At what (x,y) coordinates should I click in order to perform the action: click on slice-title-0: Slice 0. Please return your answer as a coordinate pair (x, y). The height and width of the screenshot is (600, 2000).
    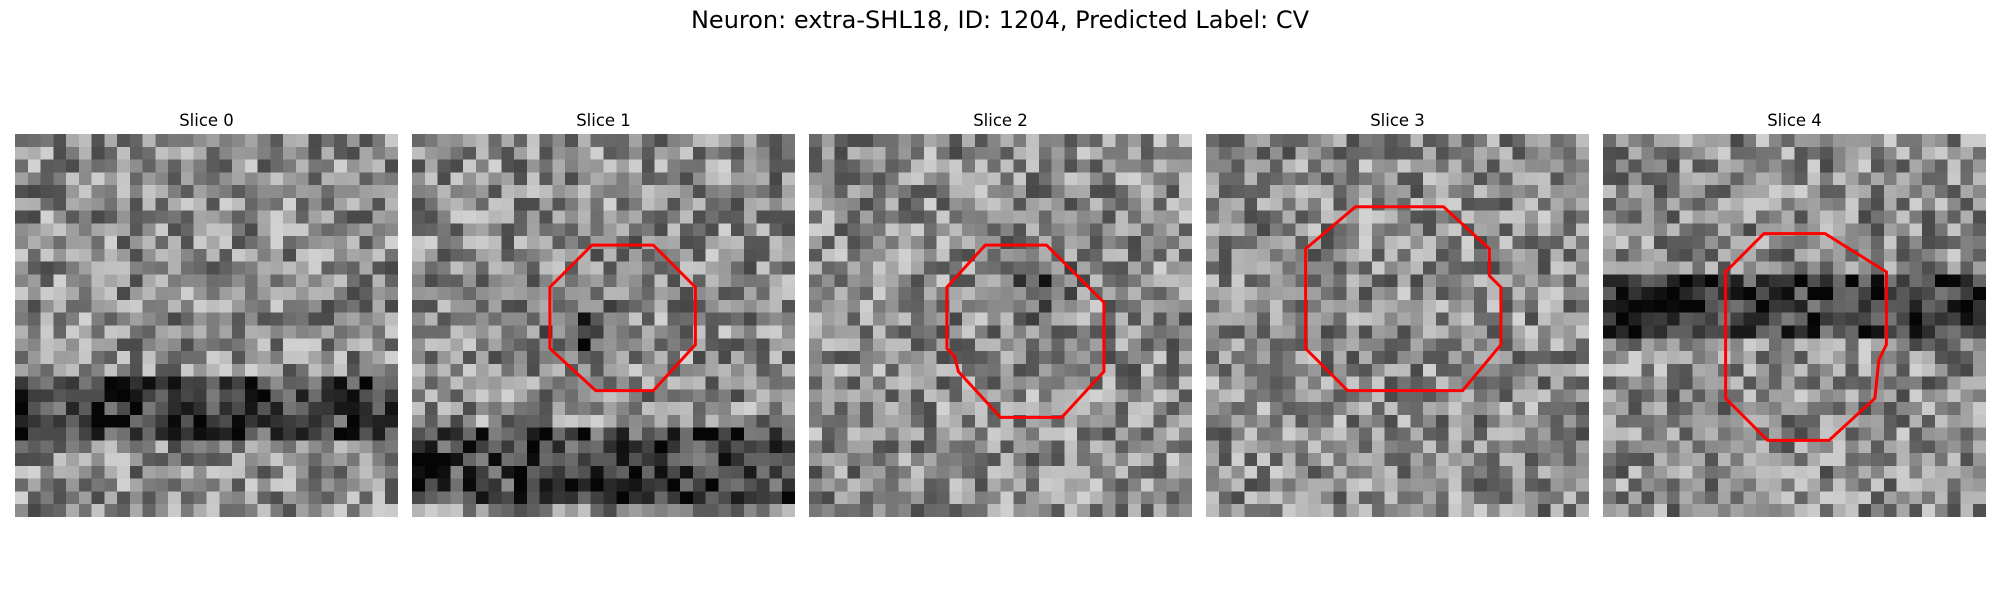
    Looking at the image, I should click on (206, 120).